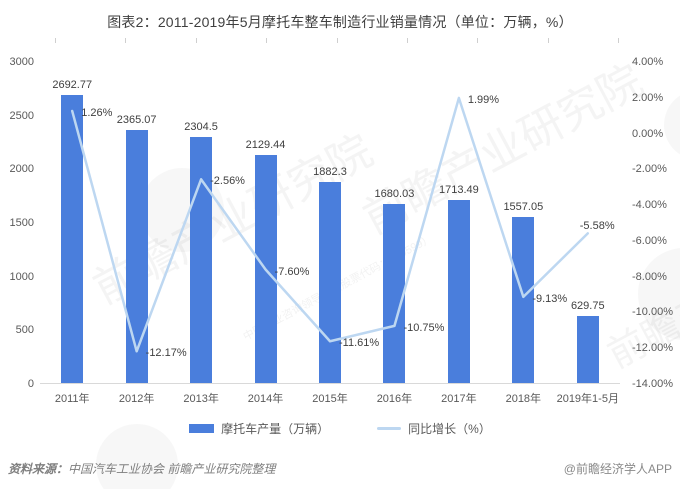 The image size is (680, 489). I want to click on x-axis-label: 2014年, so click(265, 399).